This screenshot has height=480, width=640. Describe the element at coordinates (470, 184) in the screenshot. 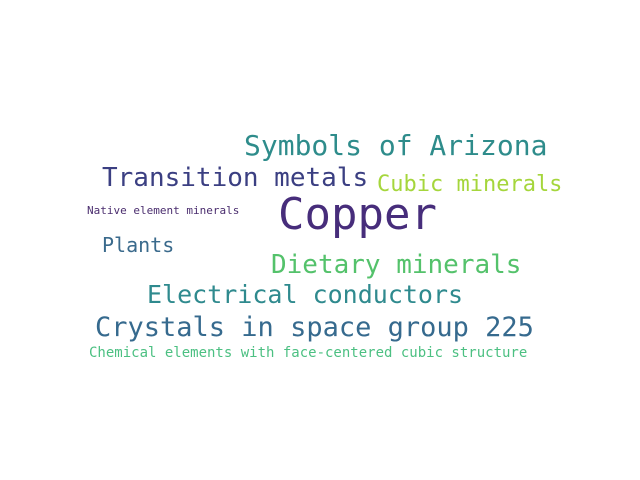

I see `word-cubic-minerals: Cubic minerals` at that location.